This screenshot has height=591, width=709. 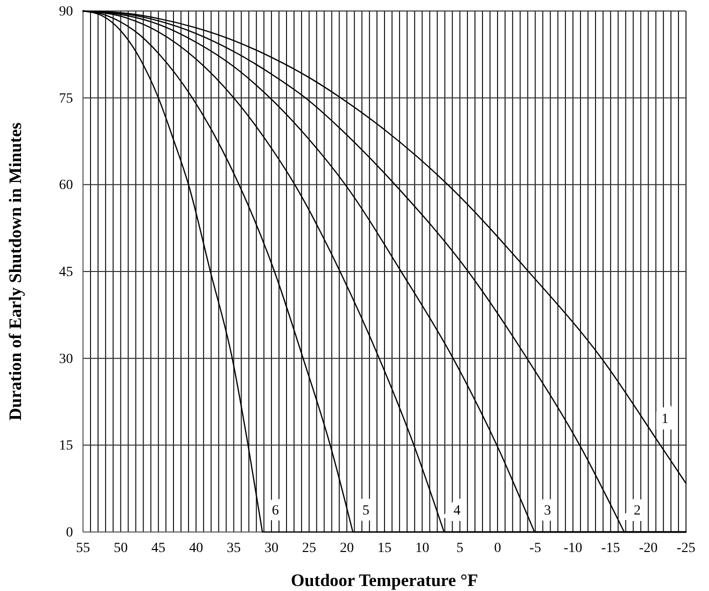 What do you see at coordinates (309, 548) in the screenshot?
I see `x-tick-label: 25` at bounding box center [309, 548].